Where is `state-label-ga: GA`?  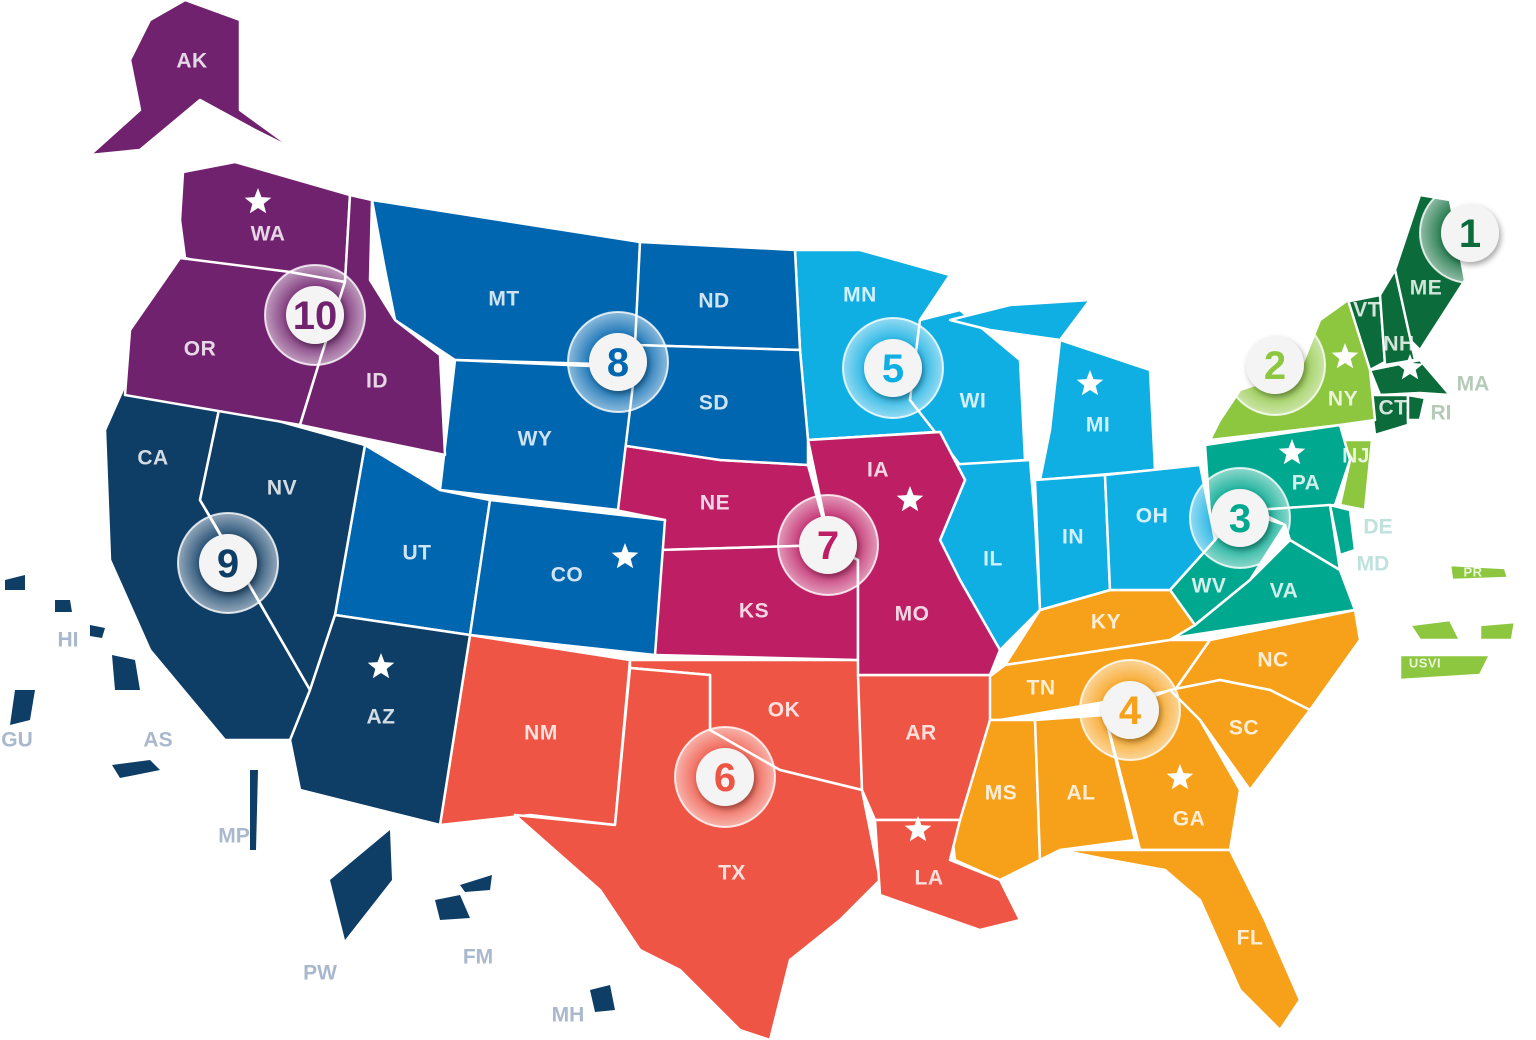
state-label-ga: GA is located at coordinates (1189, 819).